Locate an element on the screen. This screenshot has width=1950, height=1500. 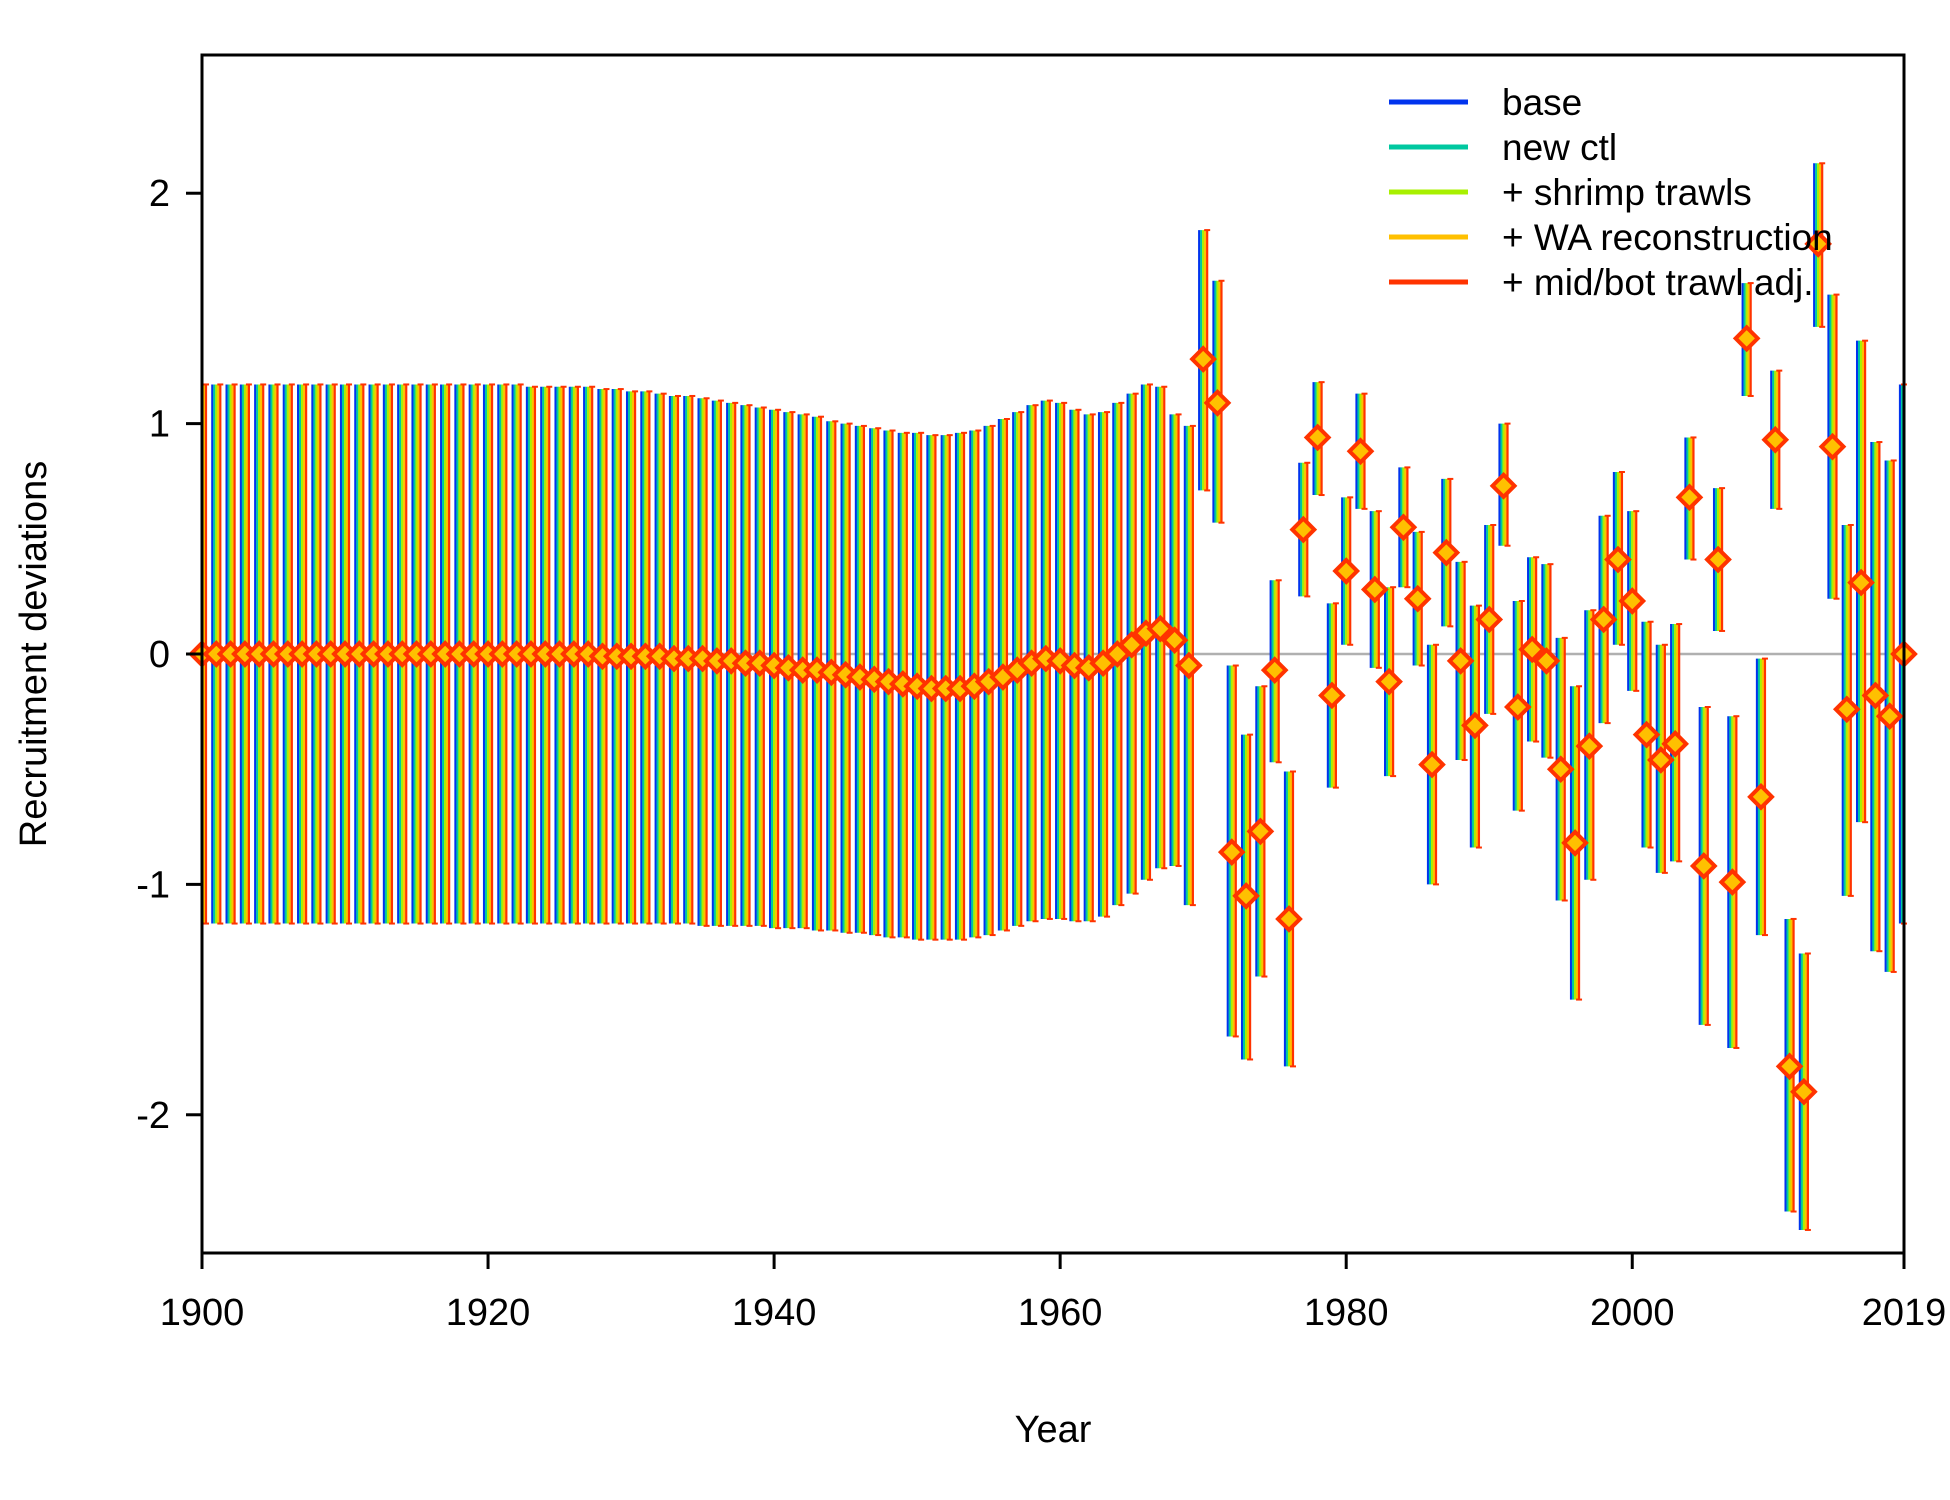
y-tick-label-0: 0 is located at coordinates (159, 655).